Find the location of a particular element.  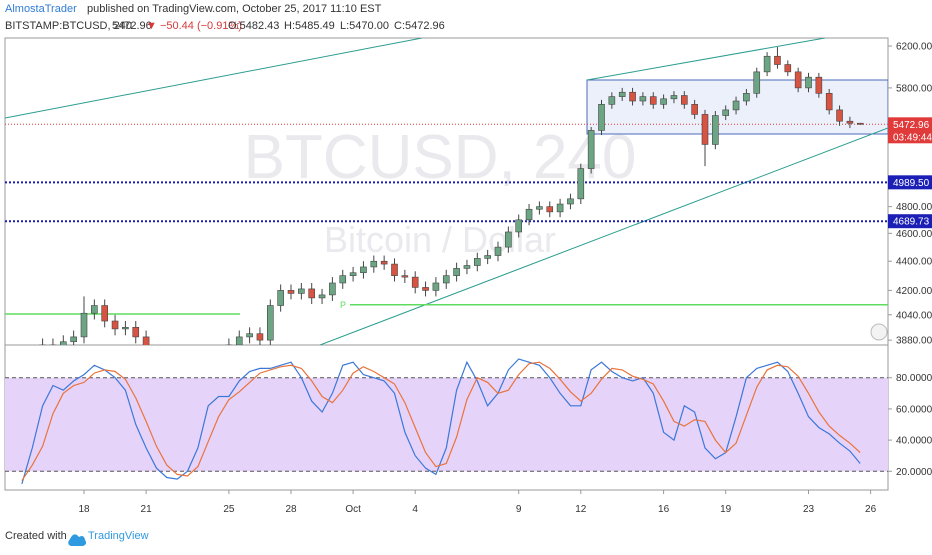

x-tick-label: Oct is located at coordinates (353, 509).